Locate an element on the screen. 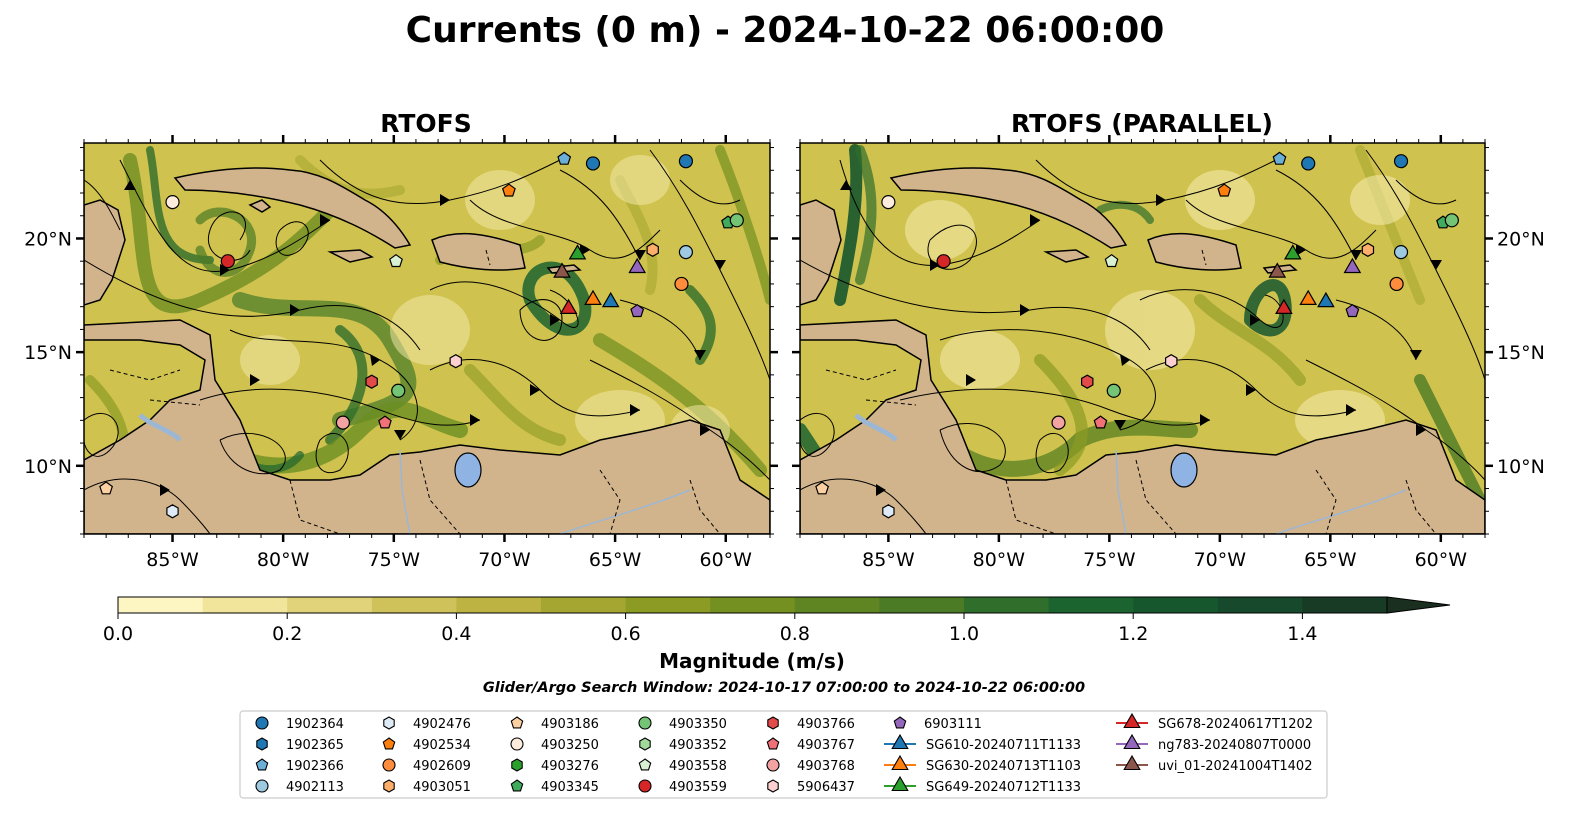 This screenshot has width=1577, height=827. lake-maracaibo is located at coordinates (468, 470).